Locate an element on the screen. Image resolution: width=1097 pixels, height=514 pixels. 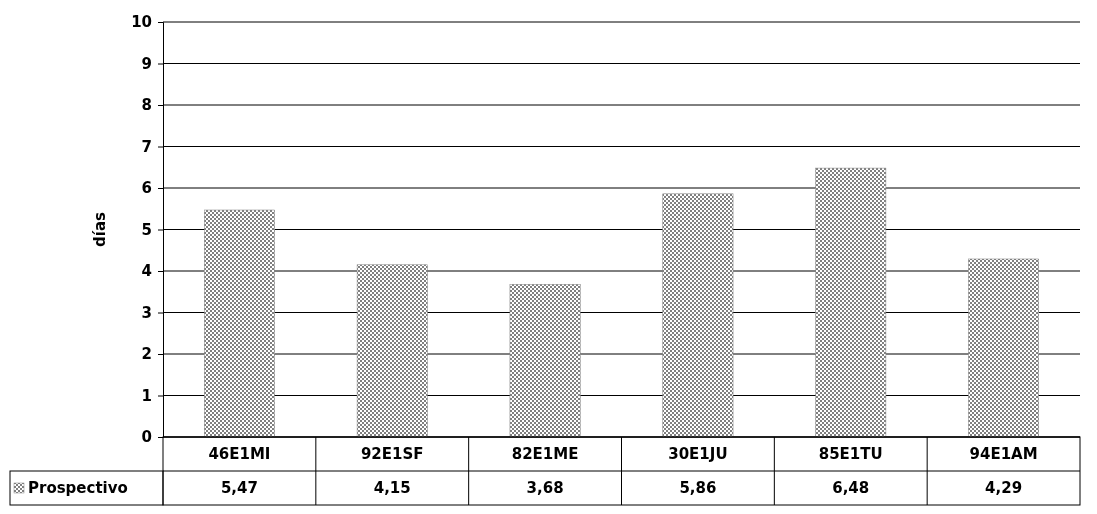
text: 4,29 is located at coordinates (1004, 488).